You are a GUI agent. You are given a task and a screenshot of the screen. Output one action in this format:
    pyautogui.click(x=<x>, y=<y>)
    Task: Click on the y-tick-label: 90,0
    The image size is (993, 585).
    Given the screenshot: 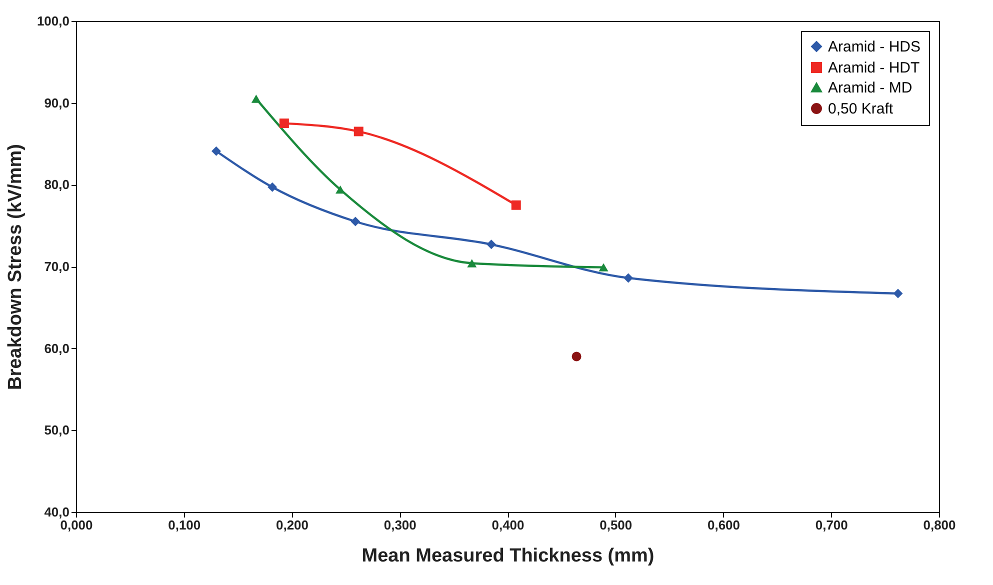 What is the action you would take?
    pyautogui.click(x=57, y=102)
    